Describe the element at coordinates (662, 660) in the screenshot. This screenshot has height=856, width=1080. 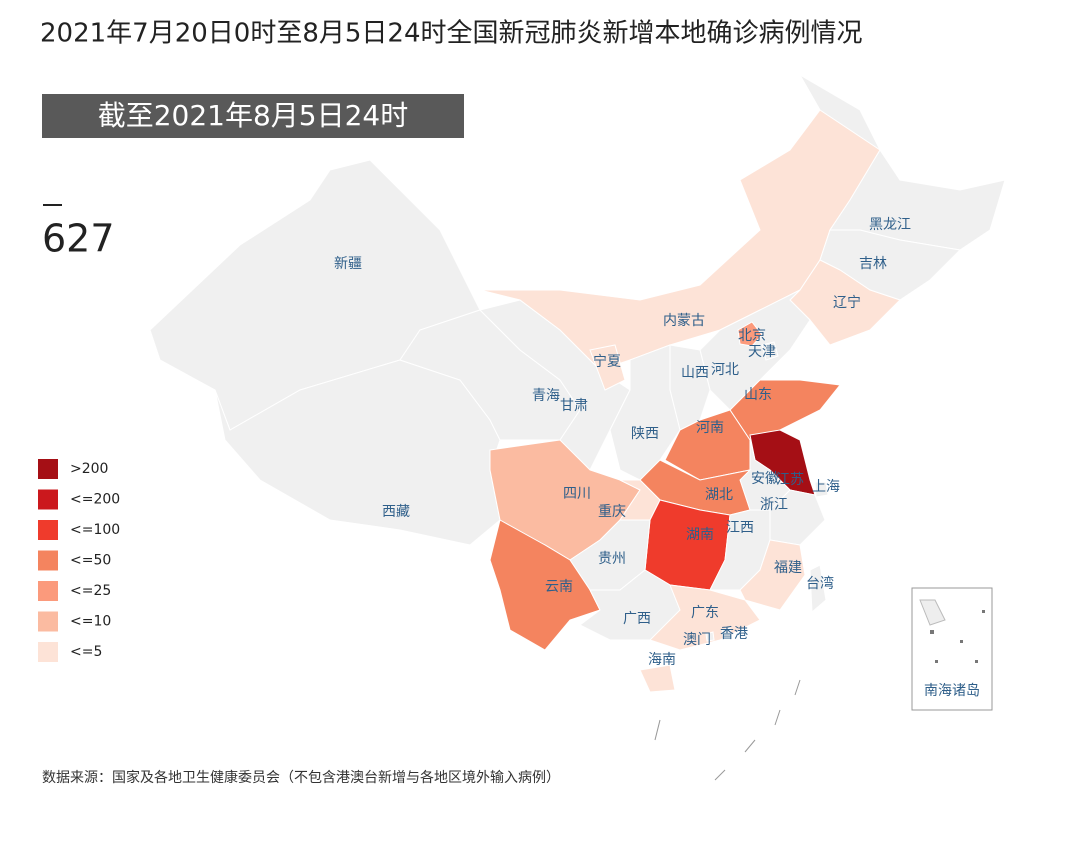
I see `region-label: 海南` at that location.